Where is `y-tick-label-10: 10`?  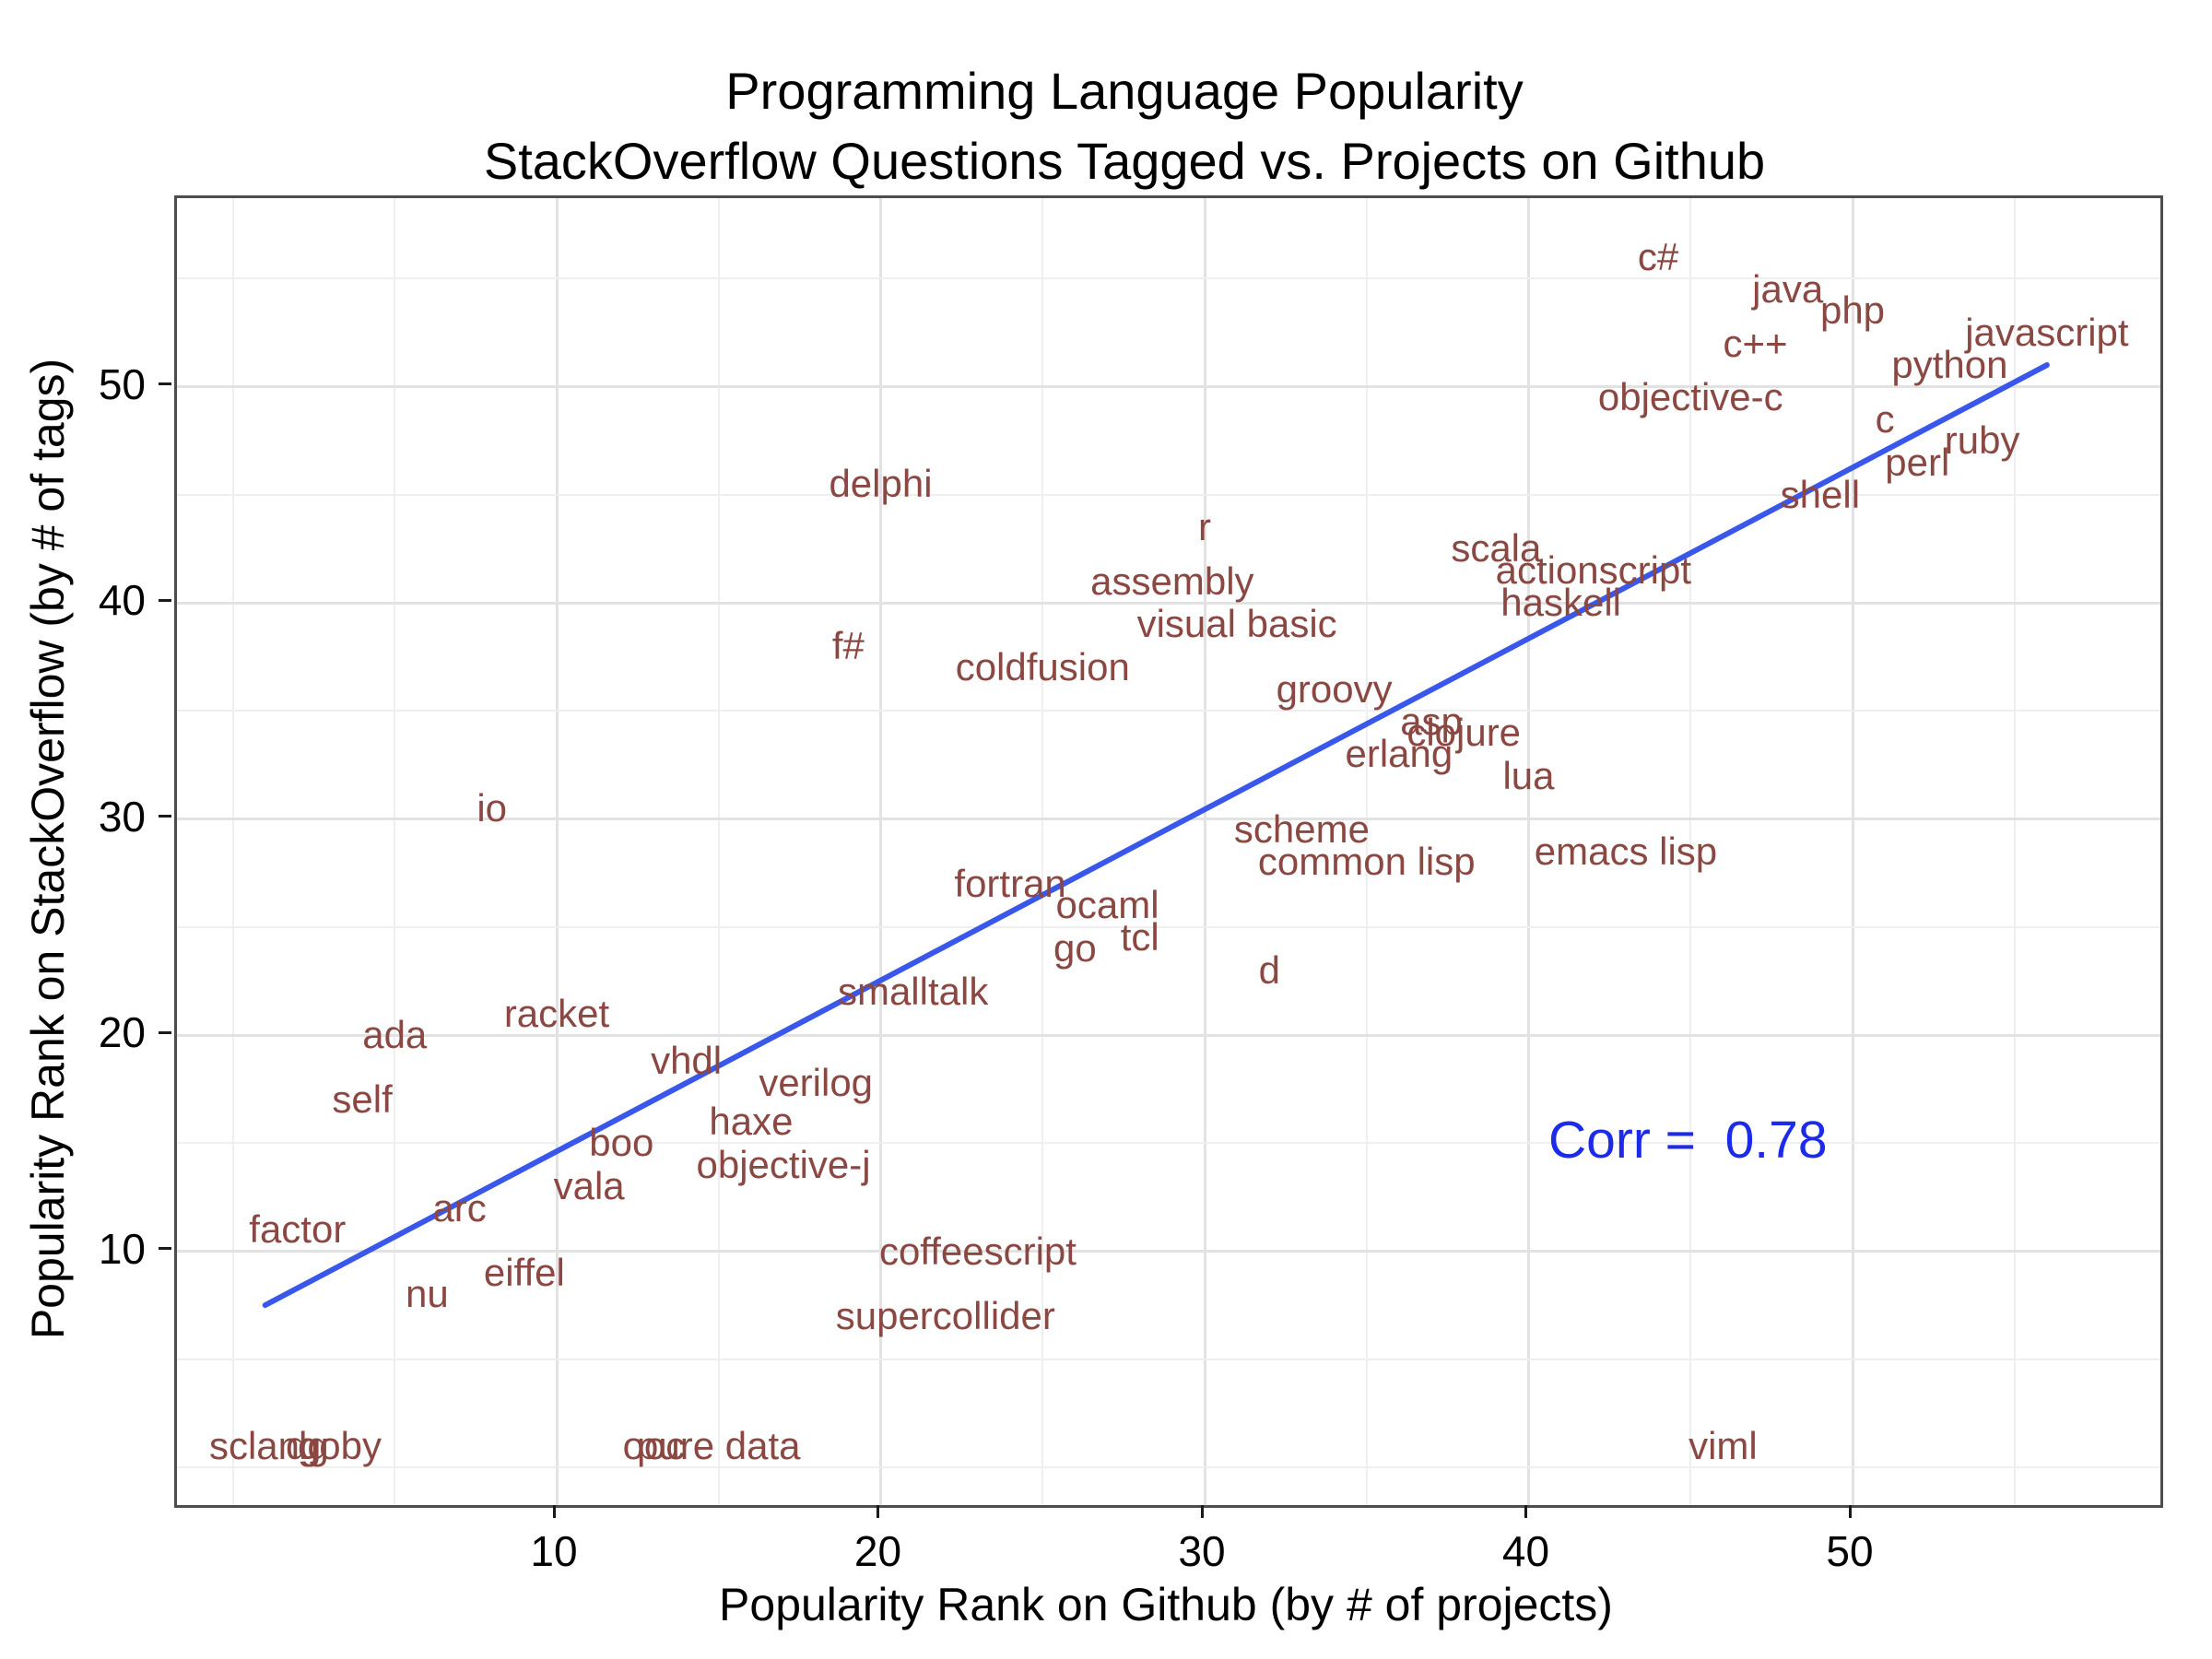
y-tick-label-10: 10 is located at coordinates (122, 1248).